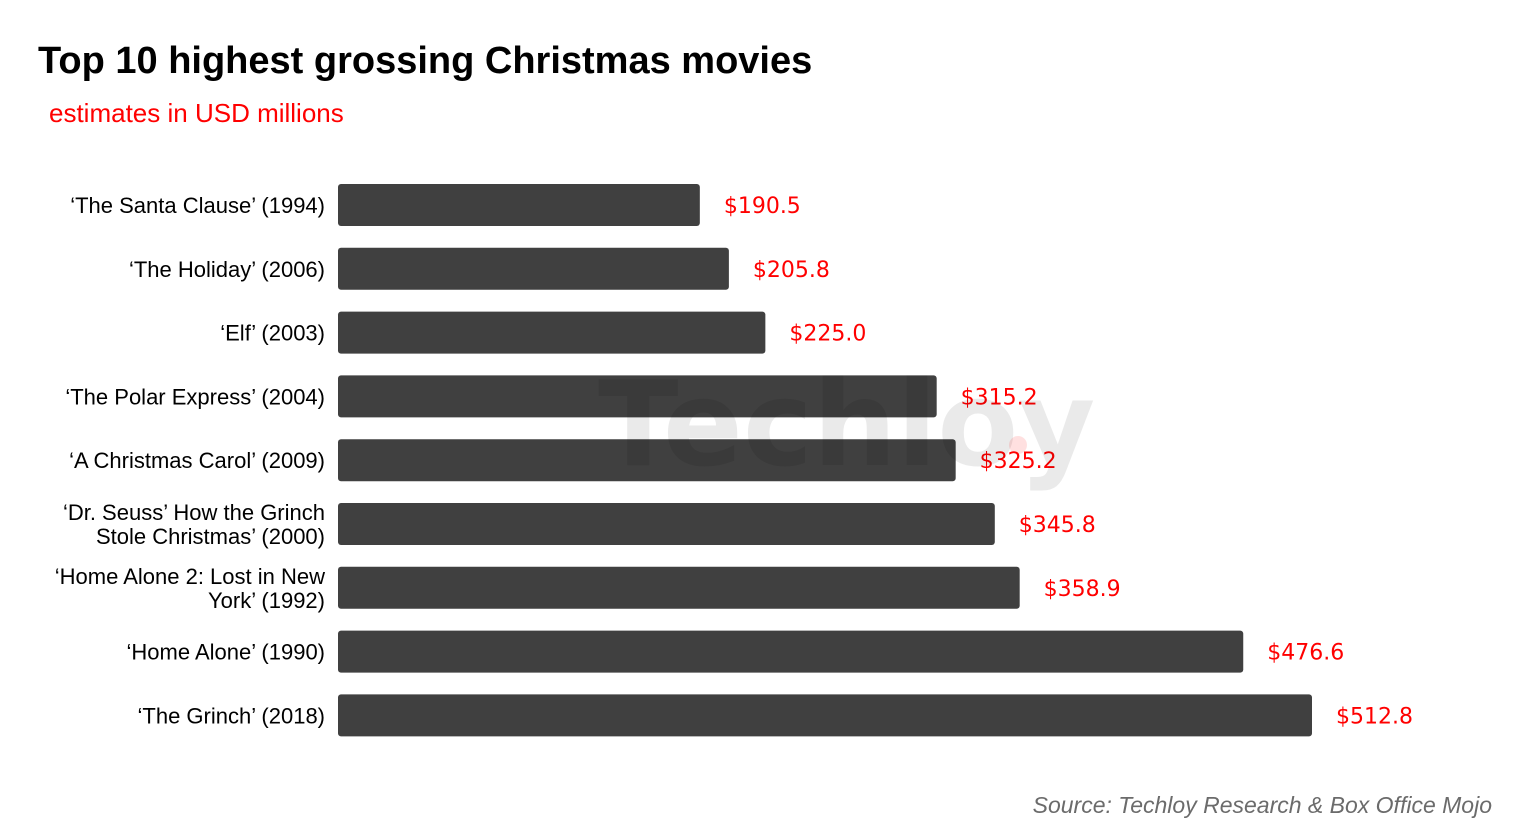 The width and height of the screenshot is (1516, 830). I want to click on value-label: $315.2, so click(999, 397).